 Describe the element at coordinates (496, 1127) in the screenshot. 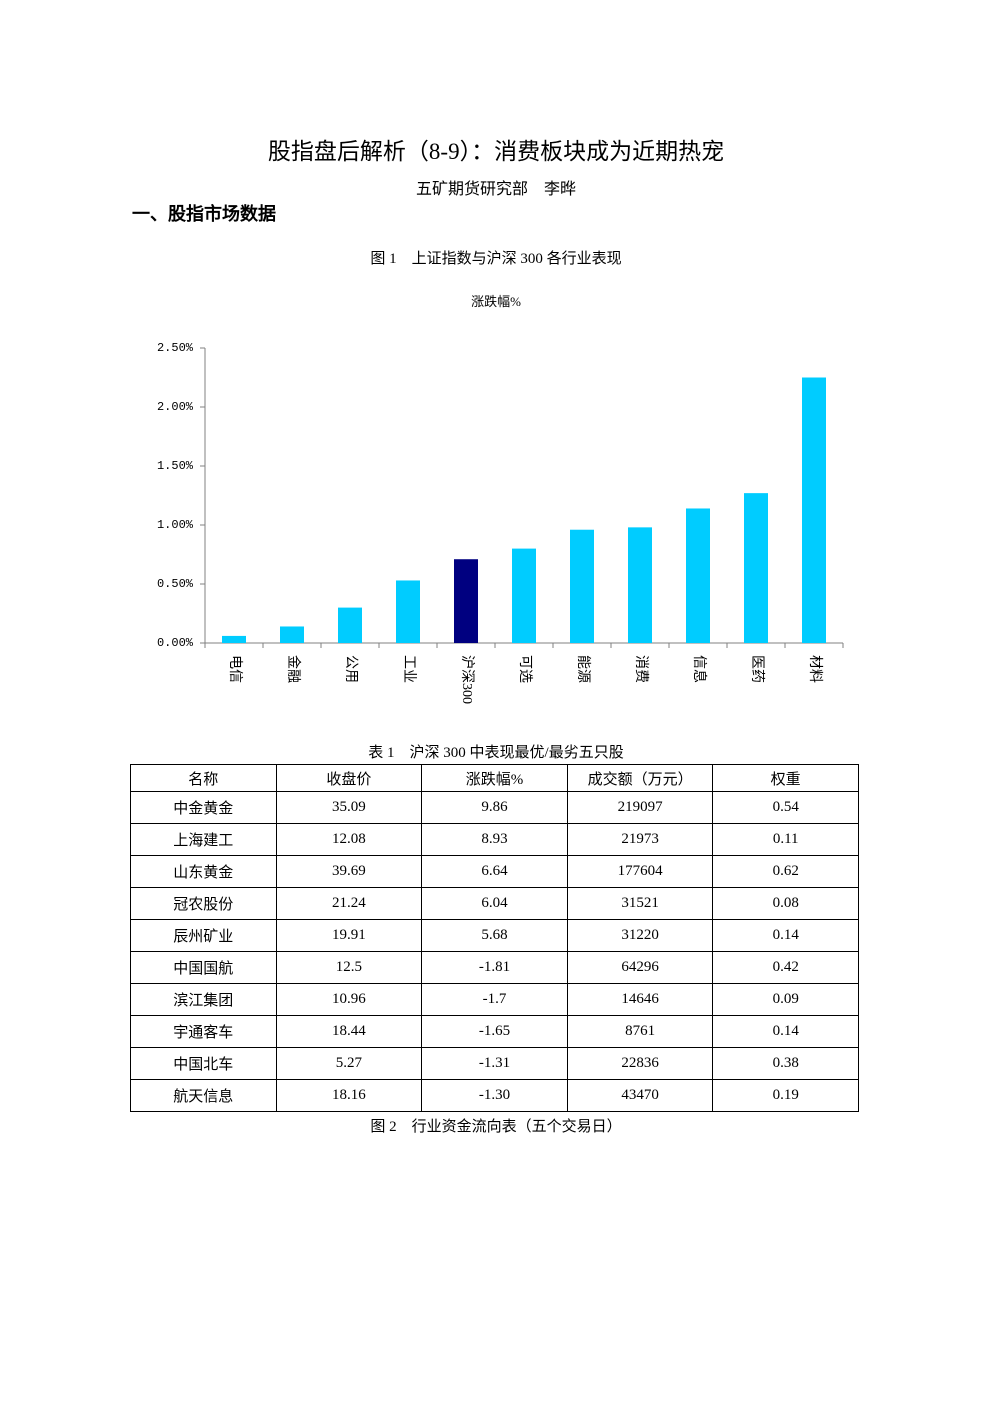

I see `figure-caption: 图 2 行业资金流向表（五个交易日）` at that location.